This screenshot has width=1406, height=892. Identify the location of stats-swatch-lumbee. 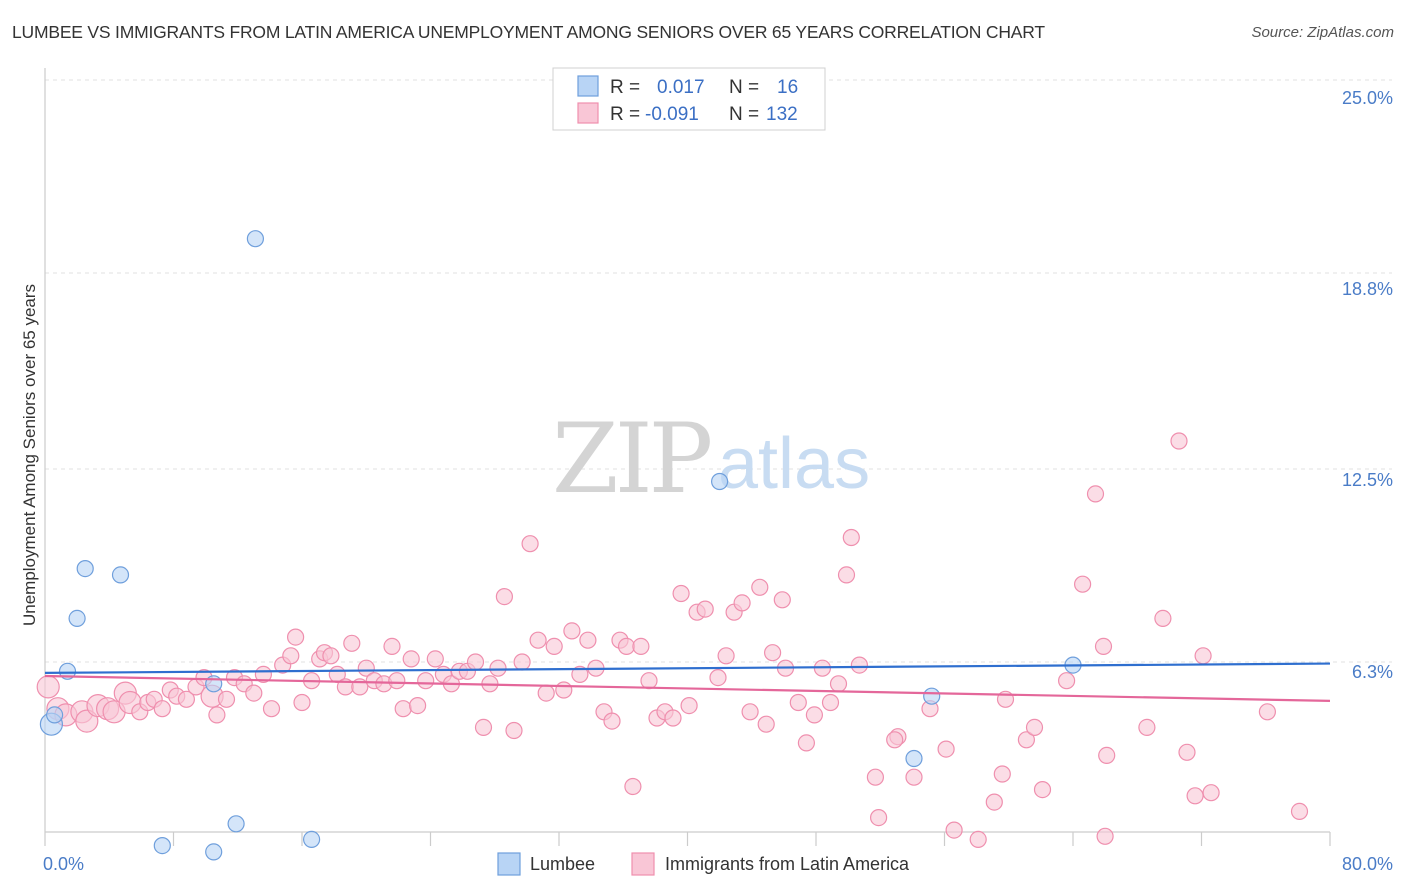
(588, 86).